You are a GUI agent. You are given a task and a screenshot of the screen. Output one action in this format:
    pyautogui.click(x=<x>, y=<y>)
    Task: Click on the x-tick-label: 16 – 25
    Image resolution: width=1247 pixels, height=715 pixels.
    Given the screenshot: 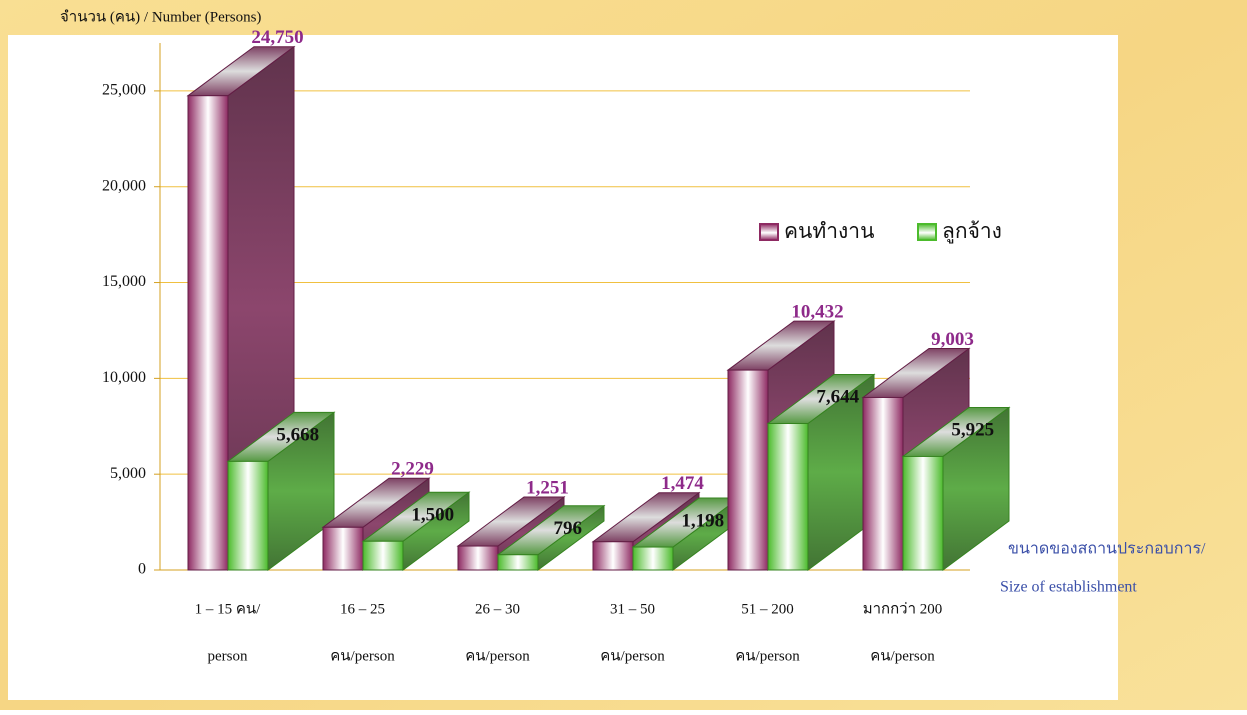 What is the action you would take?
    pyautogui.click(x=362, y=609)
    